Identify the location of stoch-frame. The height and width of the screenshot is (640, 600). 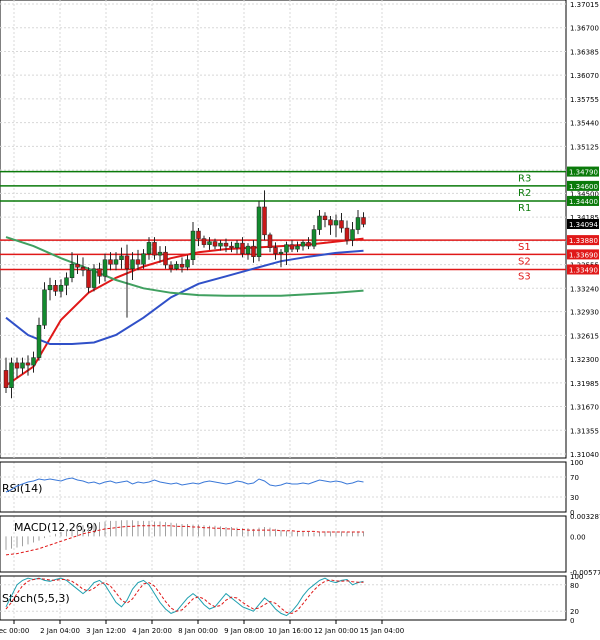
(283, 598).